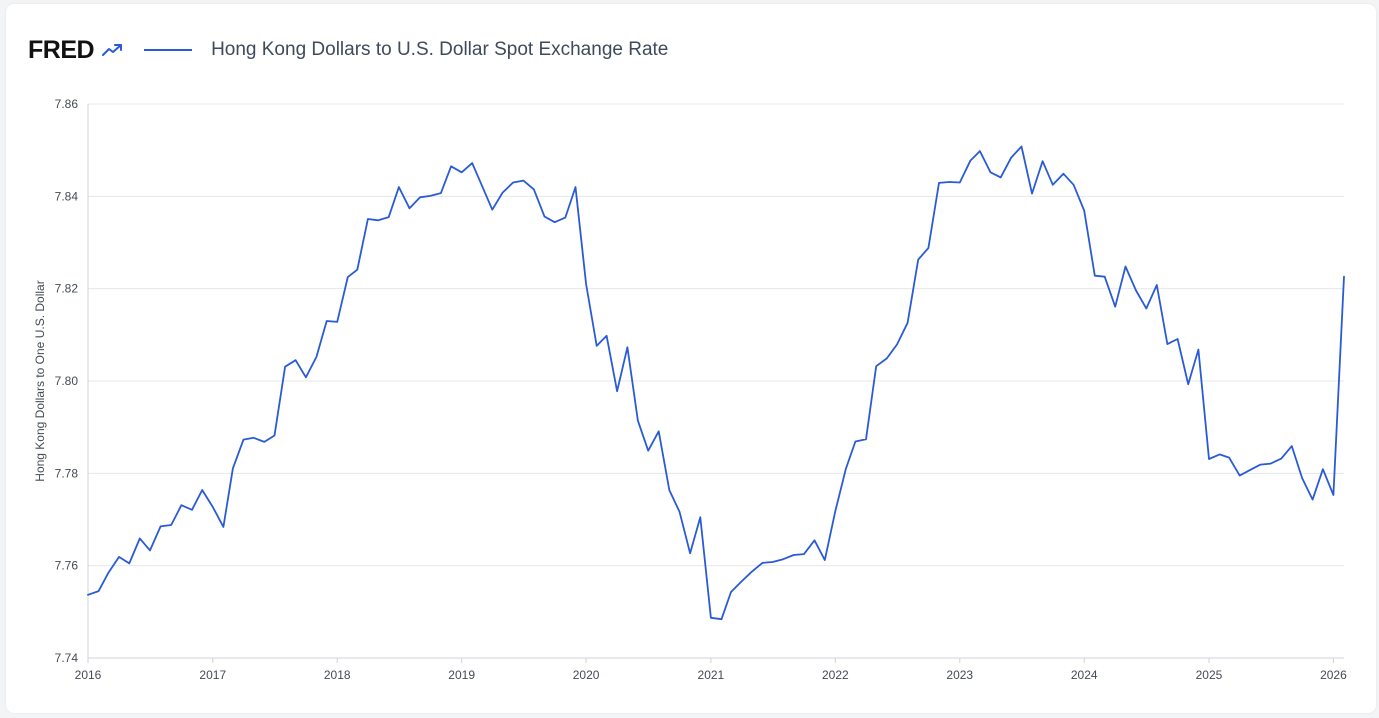 The height and width of the screenshot is (718, 1379). I want to click on x-tick-label: 2021, so click(711, 675).